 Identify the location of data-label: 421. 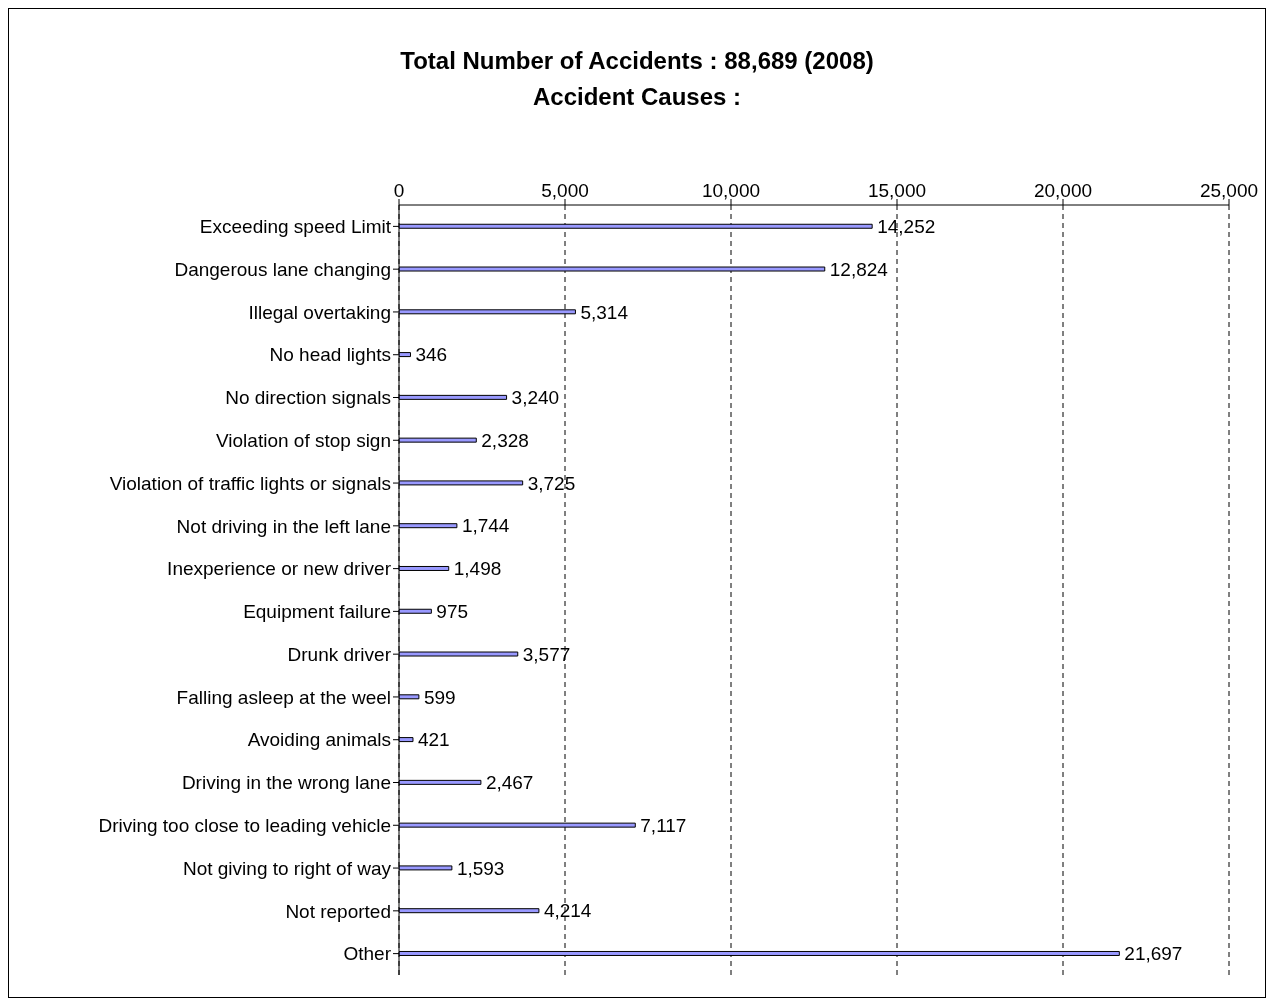
(433, 740).